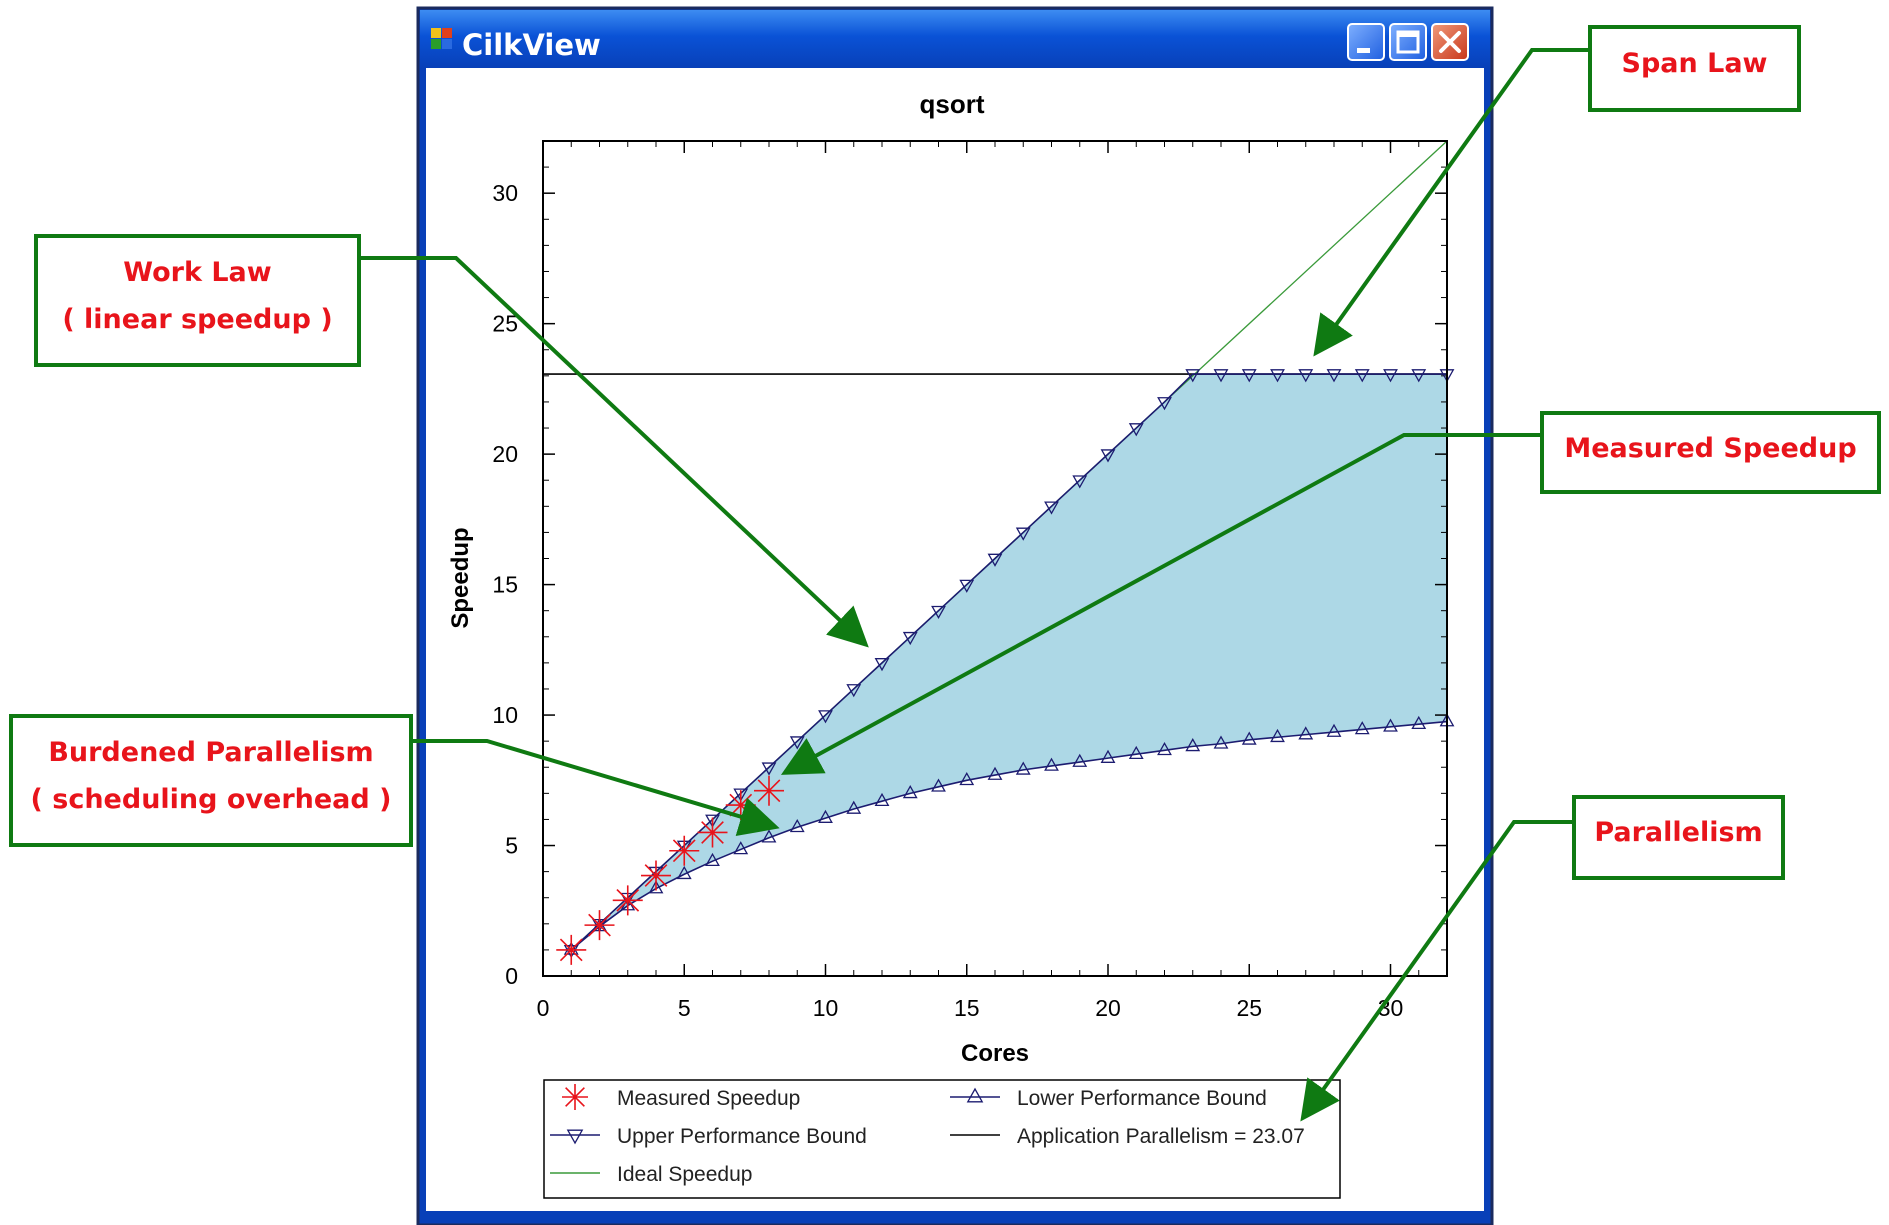 The image size is (1889, 1225). What do you see at coordinates (975, 1095) in the screenshot?
I see `legend-marker-lower-performance-bound` at bounding box center [975, 1095].